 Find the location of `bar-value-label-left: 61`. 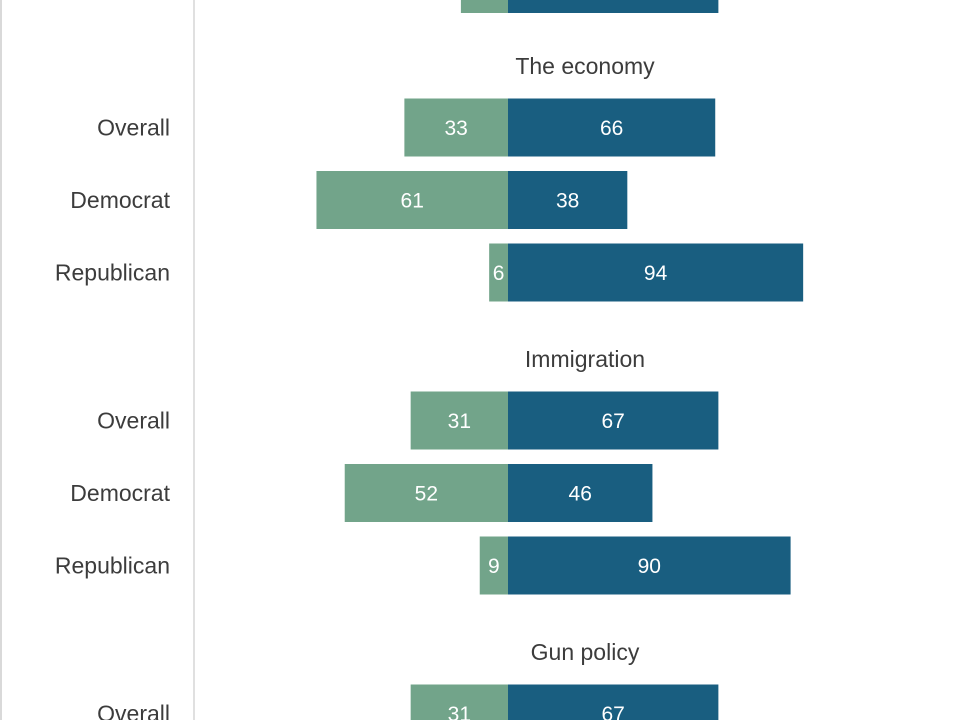

bar-value-label-left: 61 is located at coordinates (412, 201).